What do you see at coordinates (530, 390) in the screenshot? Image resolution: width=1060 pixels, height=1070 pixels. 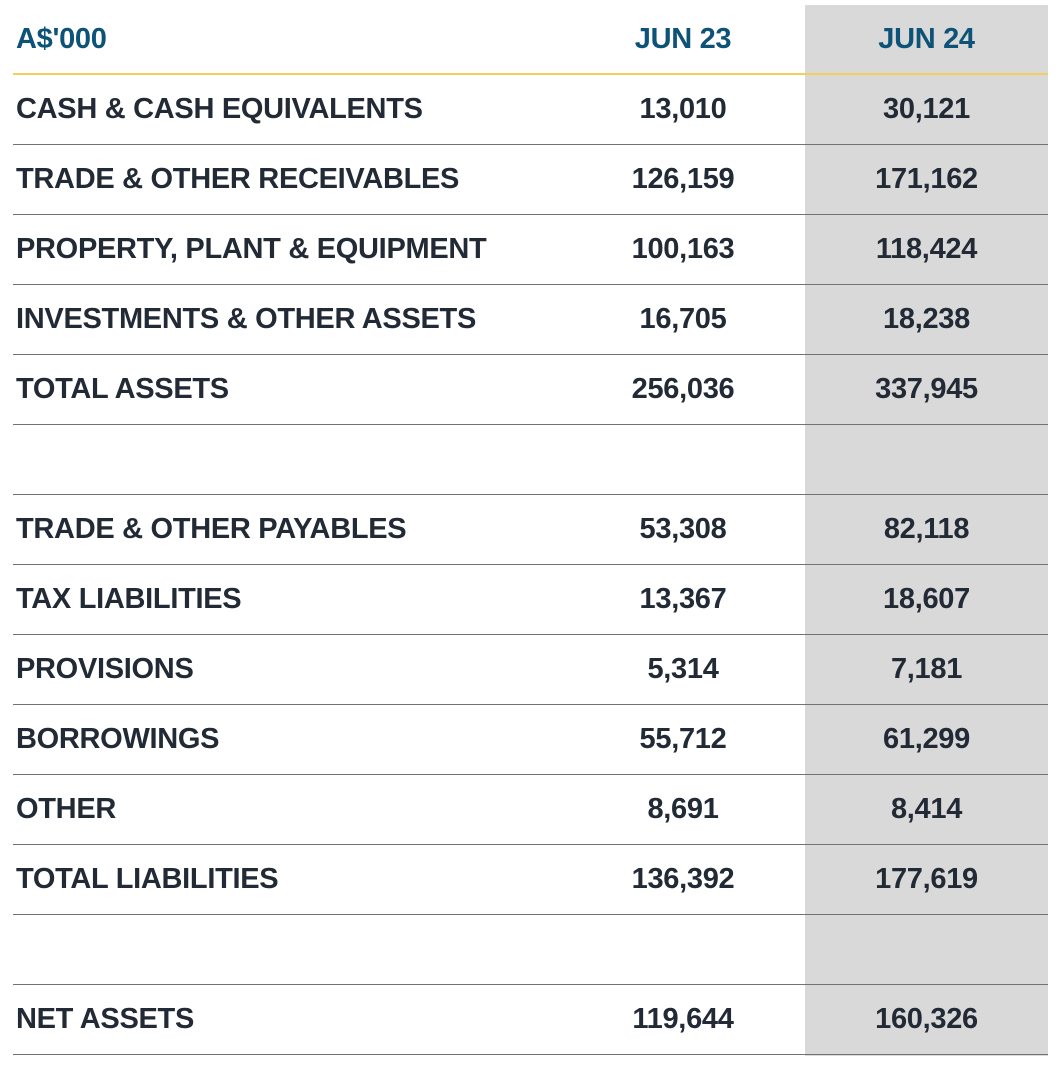 I see `table-row: TOTAL ASSETS 256,036 337,945` at bounding box center [530, 390].